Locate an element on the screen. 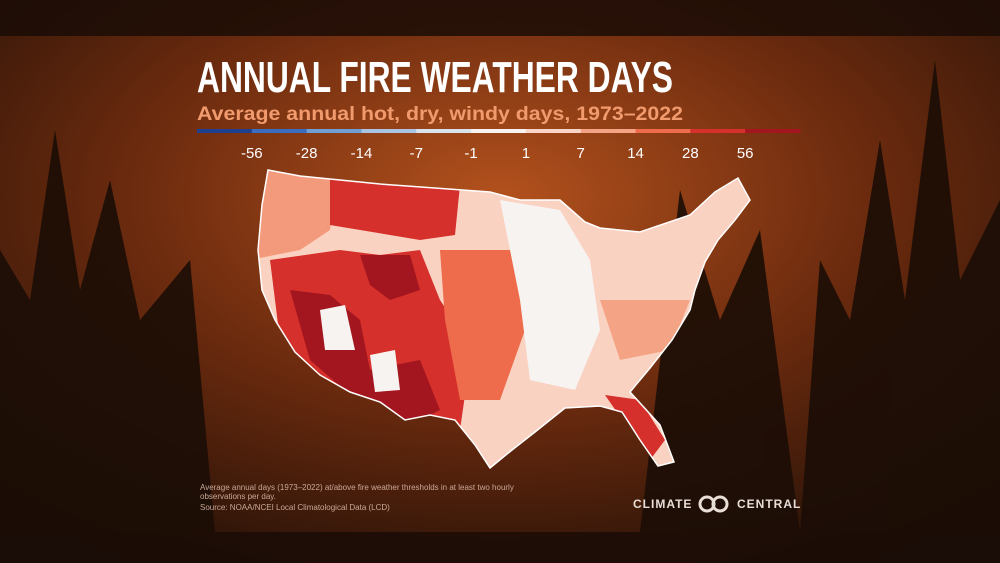 Image resolution: width=1000 pixels, height=563 pixels. bottom-band is located at coordinates (500, 547).